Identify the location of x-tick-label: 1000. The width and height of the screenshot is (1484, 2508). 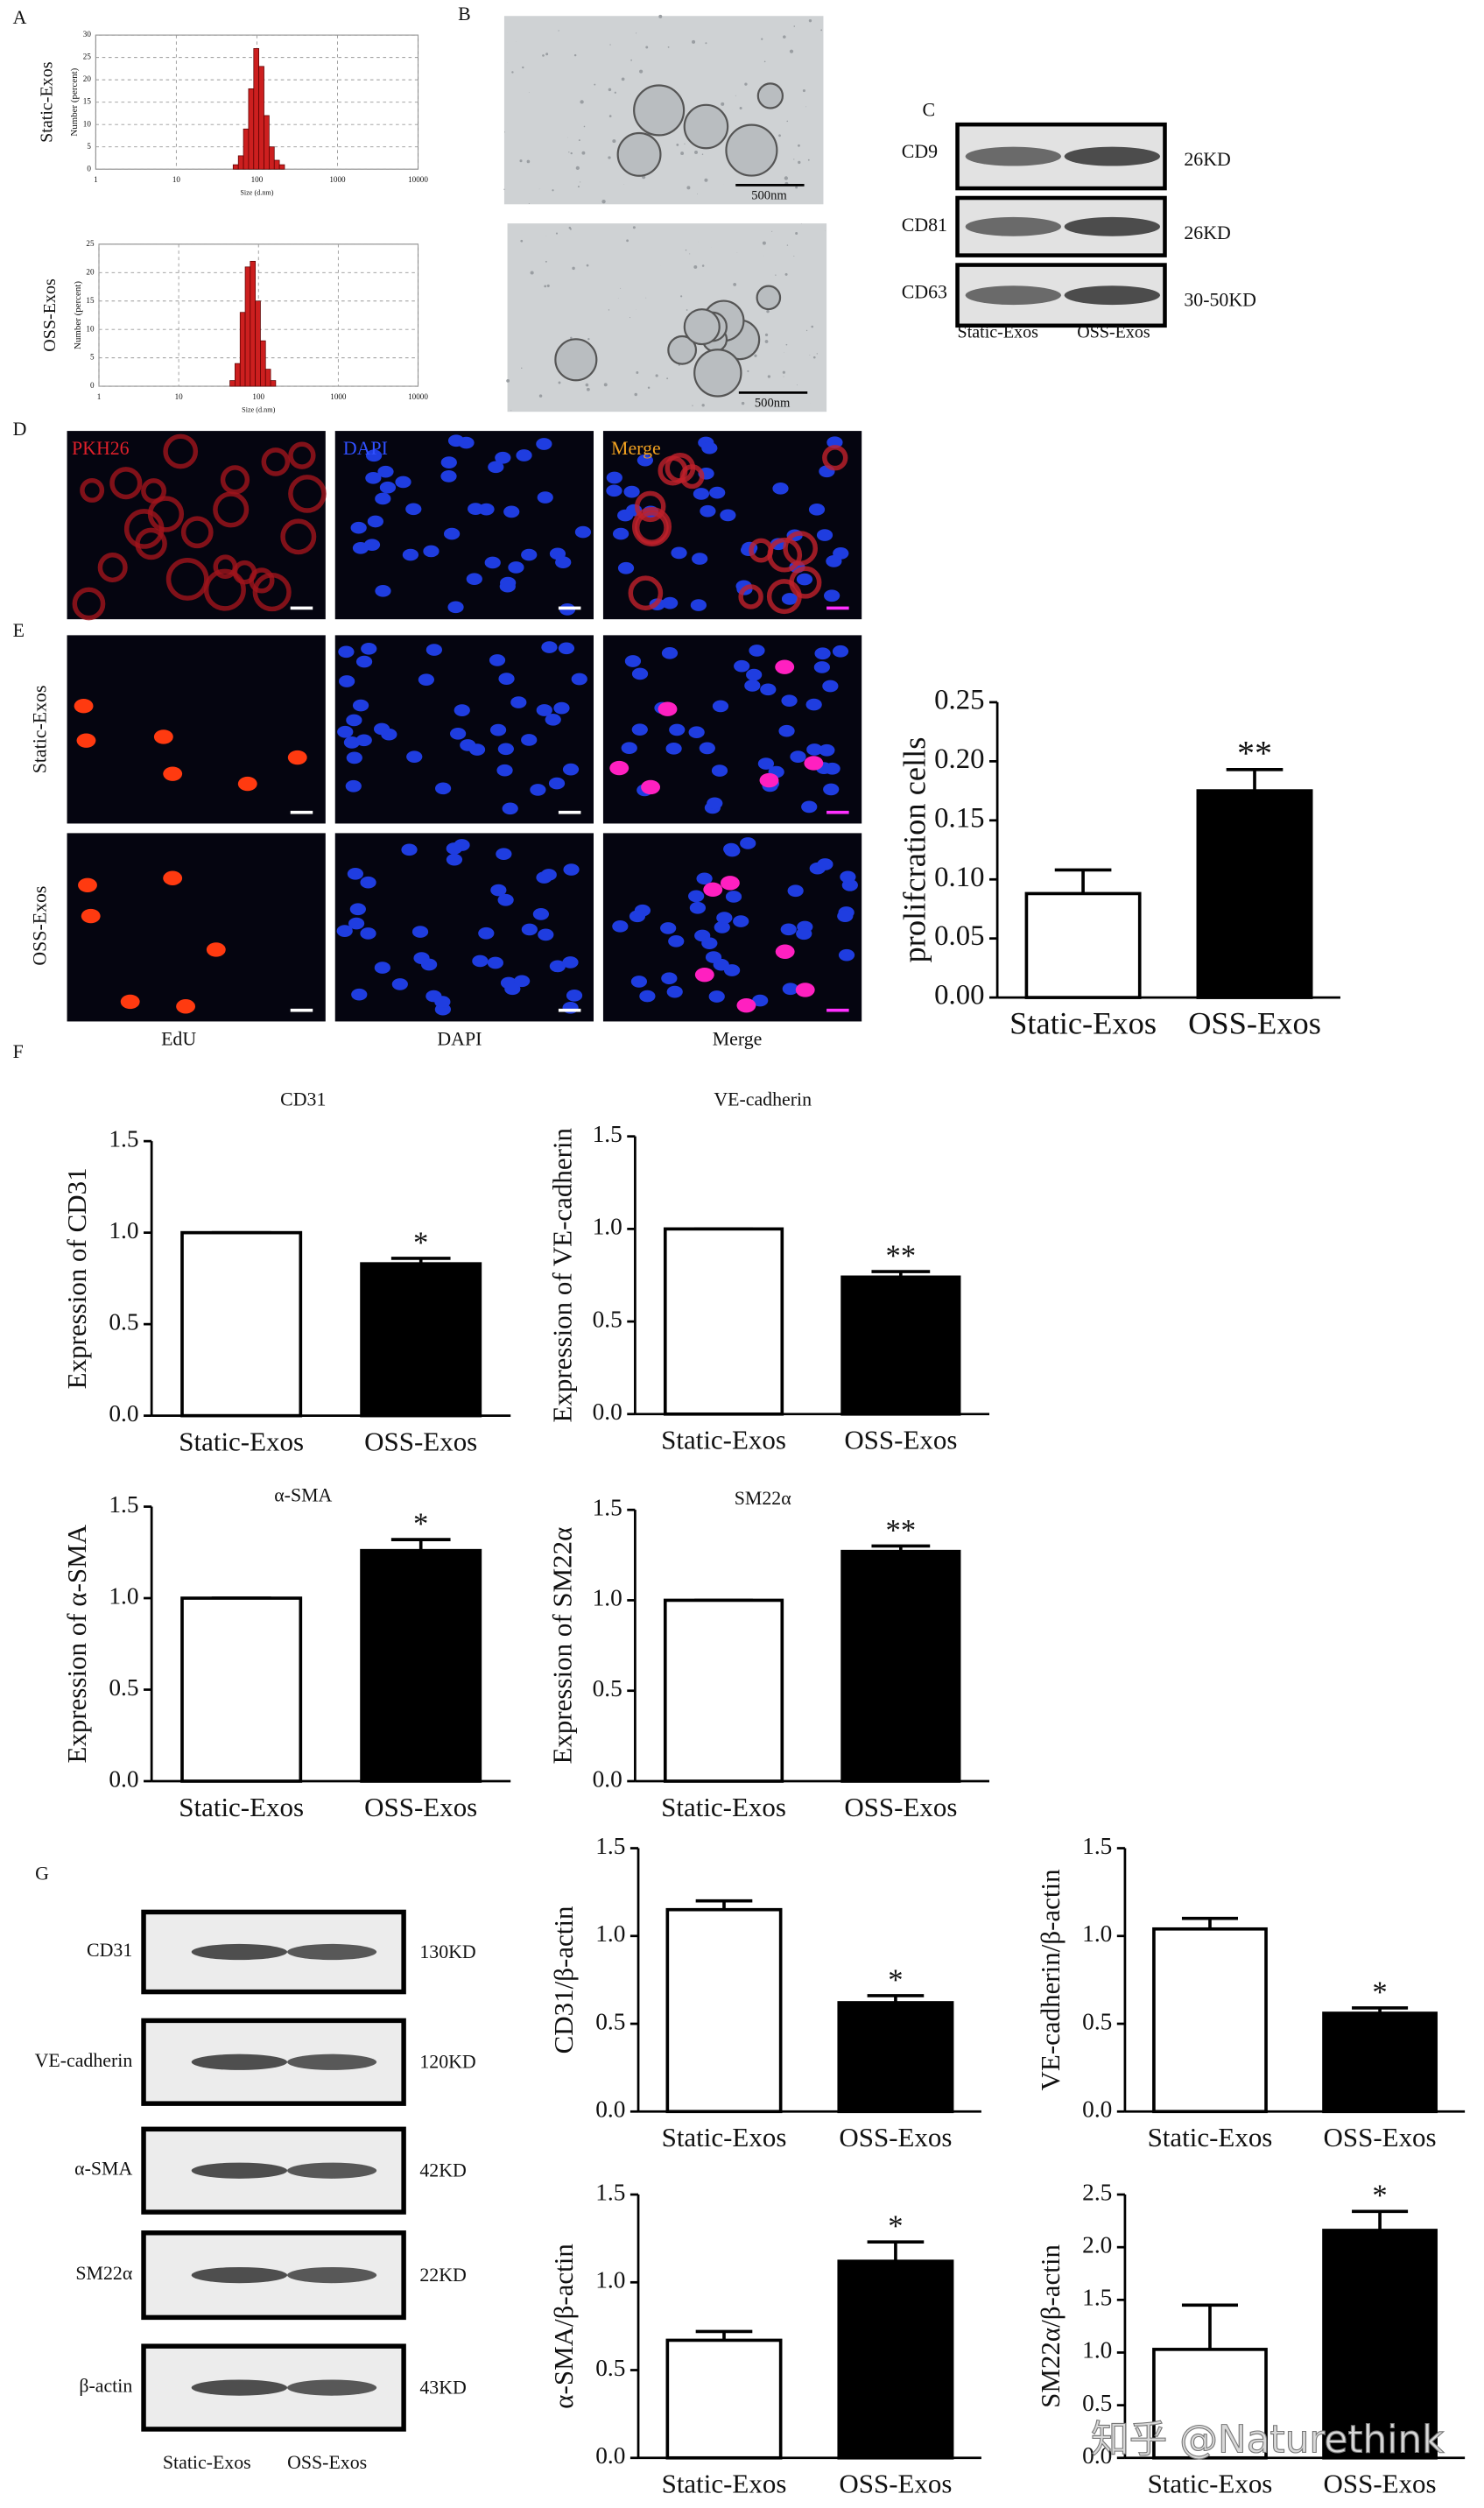
(338, 396).